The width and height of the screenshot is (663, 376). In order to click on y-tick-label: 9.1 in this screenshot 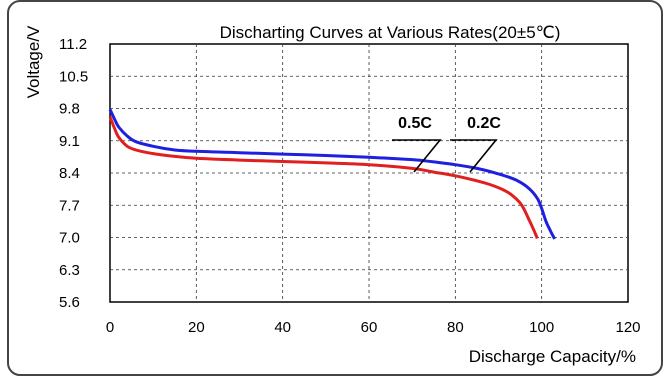, I will do `click(69, 141)`.